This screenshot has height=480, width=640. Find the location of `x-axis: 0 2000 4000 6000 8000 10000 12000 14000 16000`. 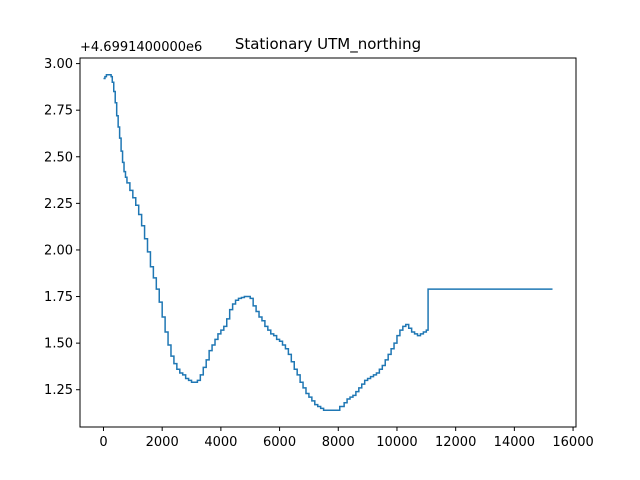

x-axis: 0 2000 4000 6000 8000 10000 12000 14000 16000 is located at coordinates (346, 438).